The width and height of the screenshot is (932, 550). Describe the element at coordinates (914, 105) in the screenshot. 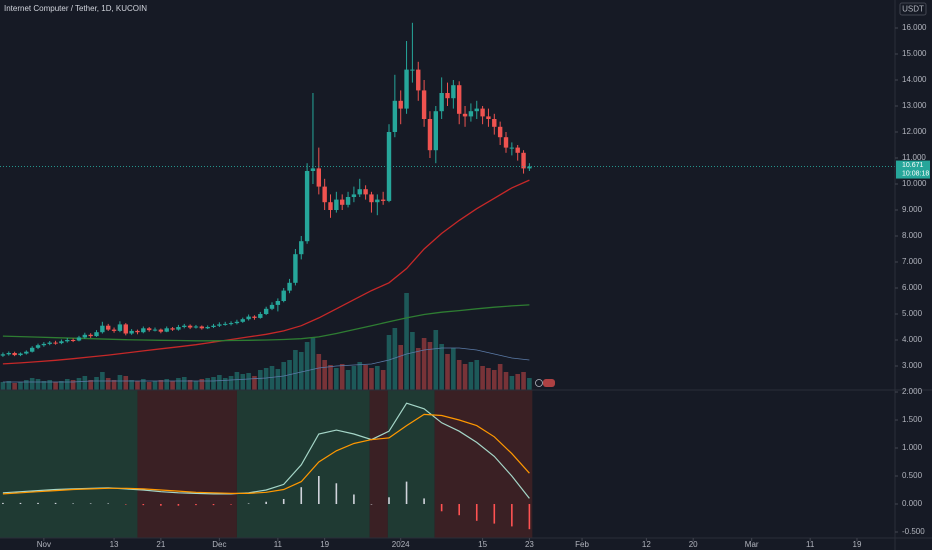

I see `y-tick-label: 13.000` at that location.